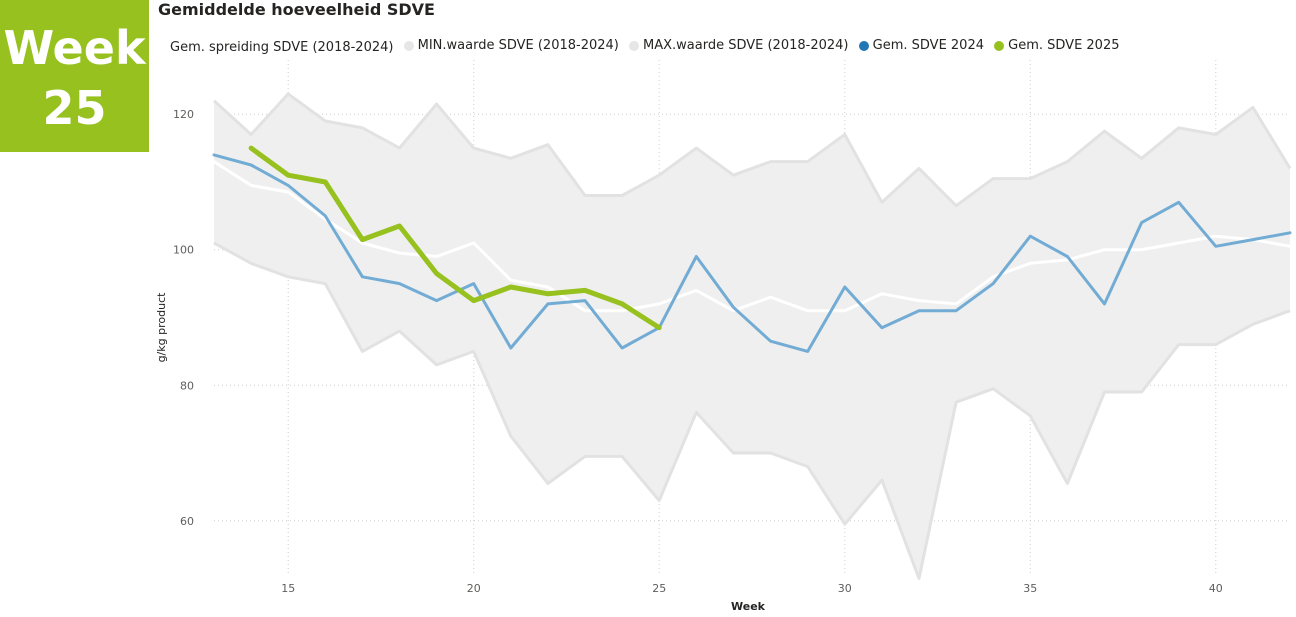 The height and width of the screenshot is (617, 1296). What do you see at coordinates (296, 9) in the screenshot?
I see `chart-title: Gemiddelde hoeveelheid SDVE` at bounding box center [296, 9].